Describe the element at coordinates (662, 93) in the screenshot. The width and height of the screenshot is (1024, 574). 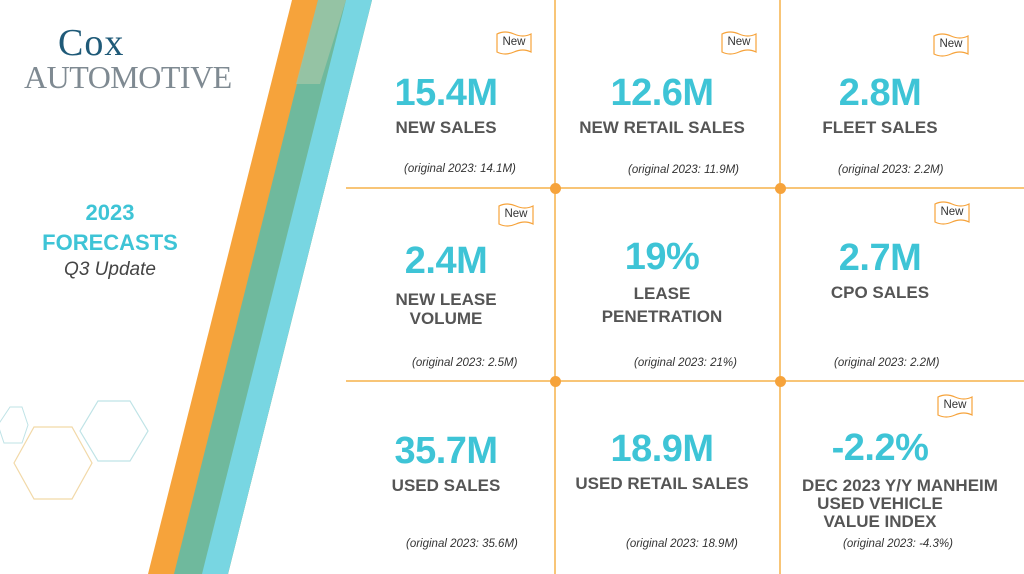
I see `card-value: 12.6M` at that location.